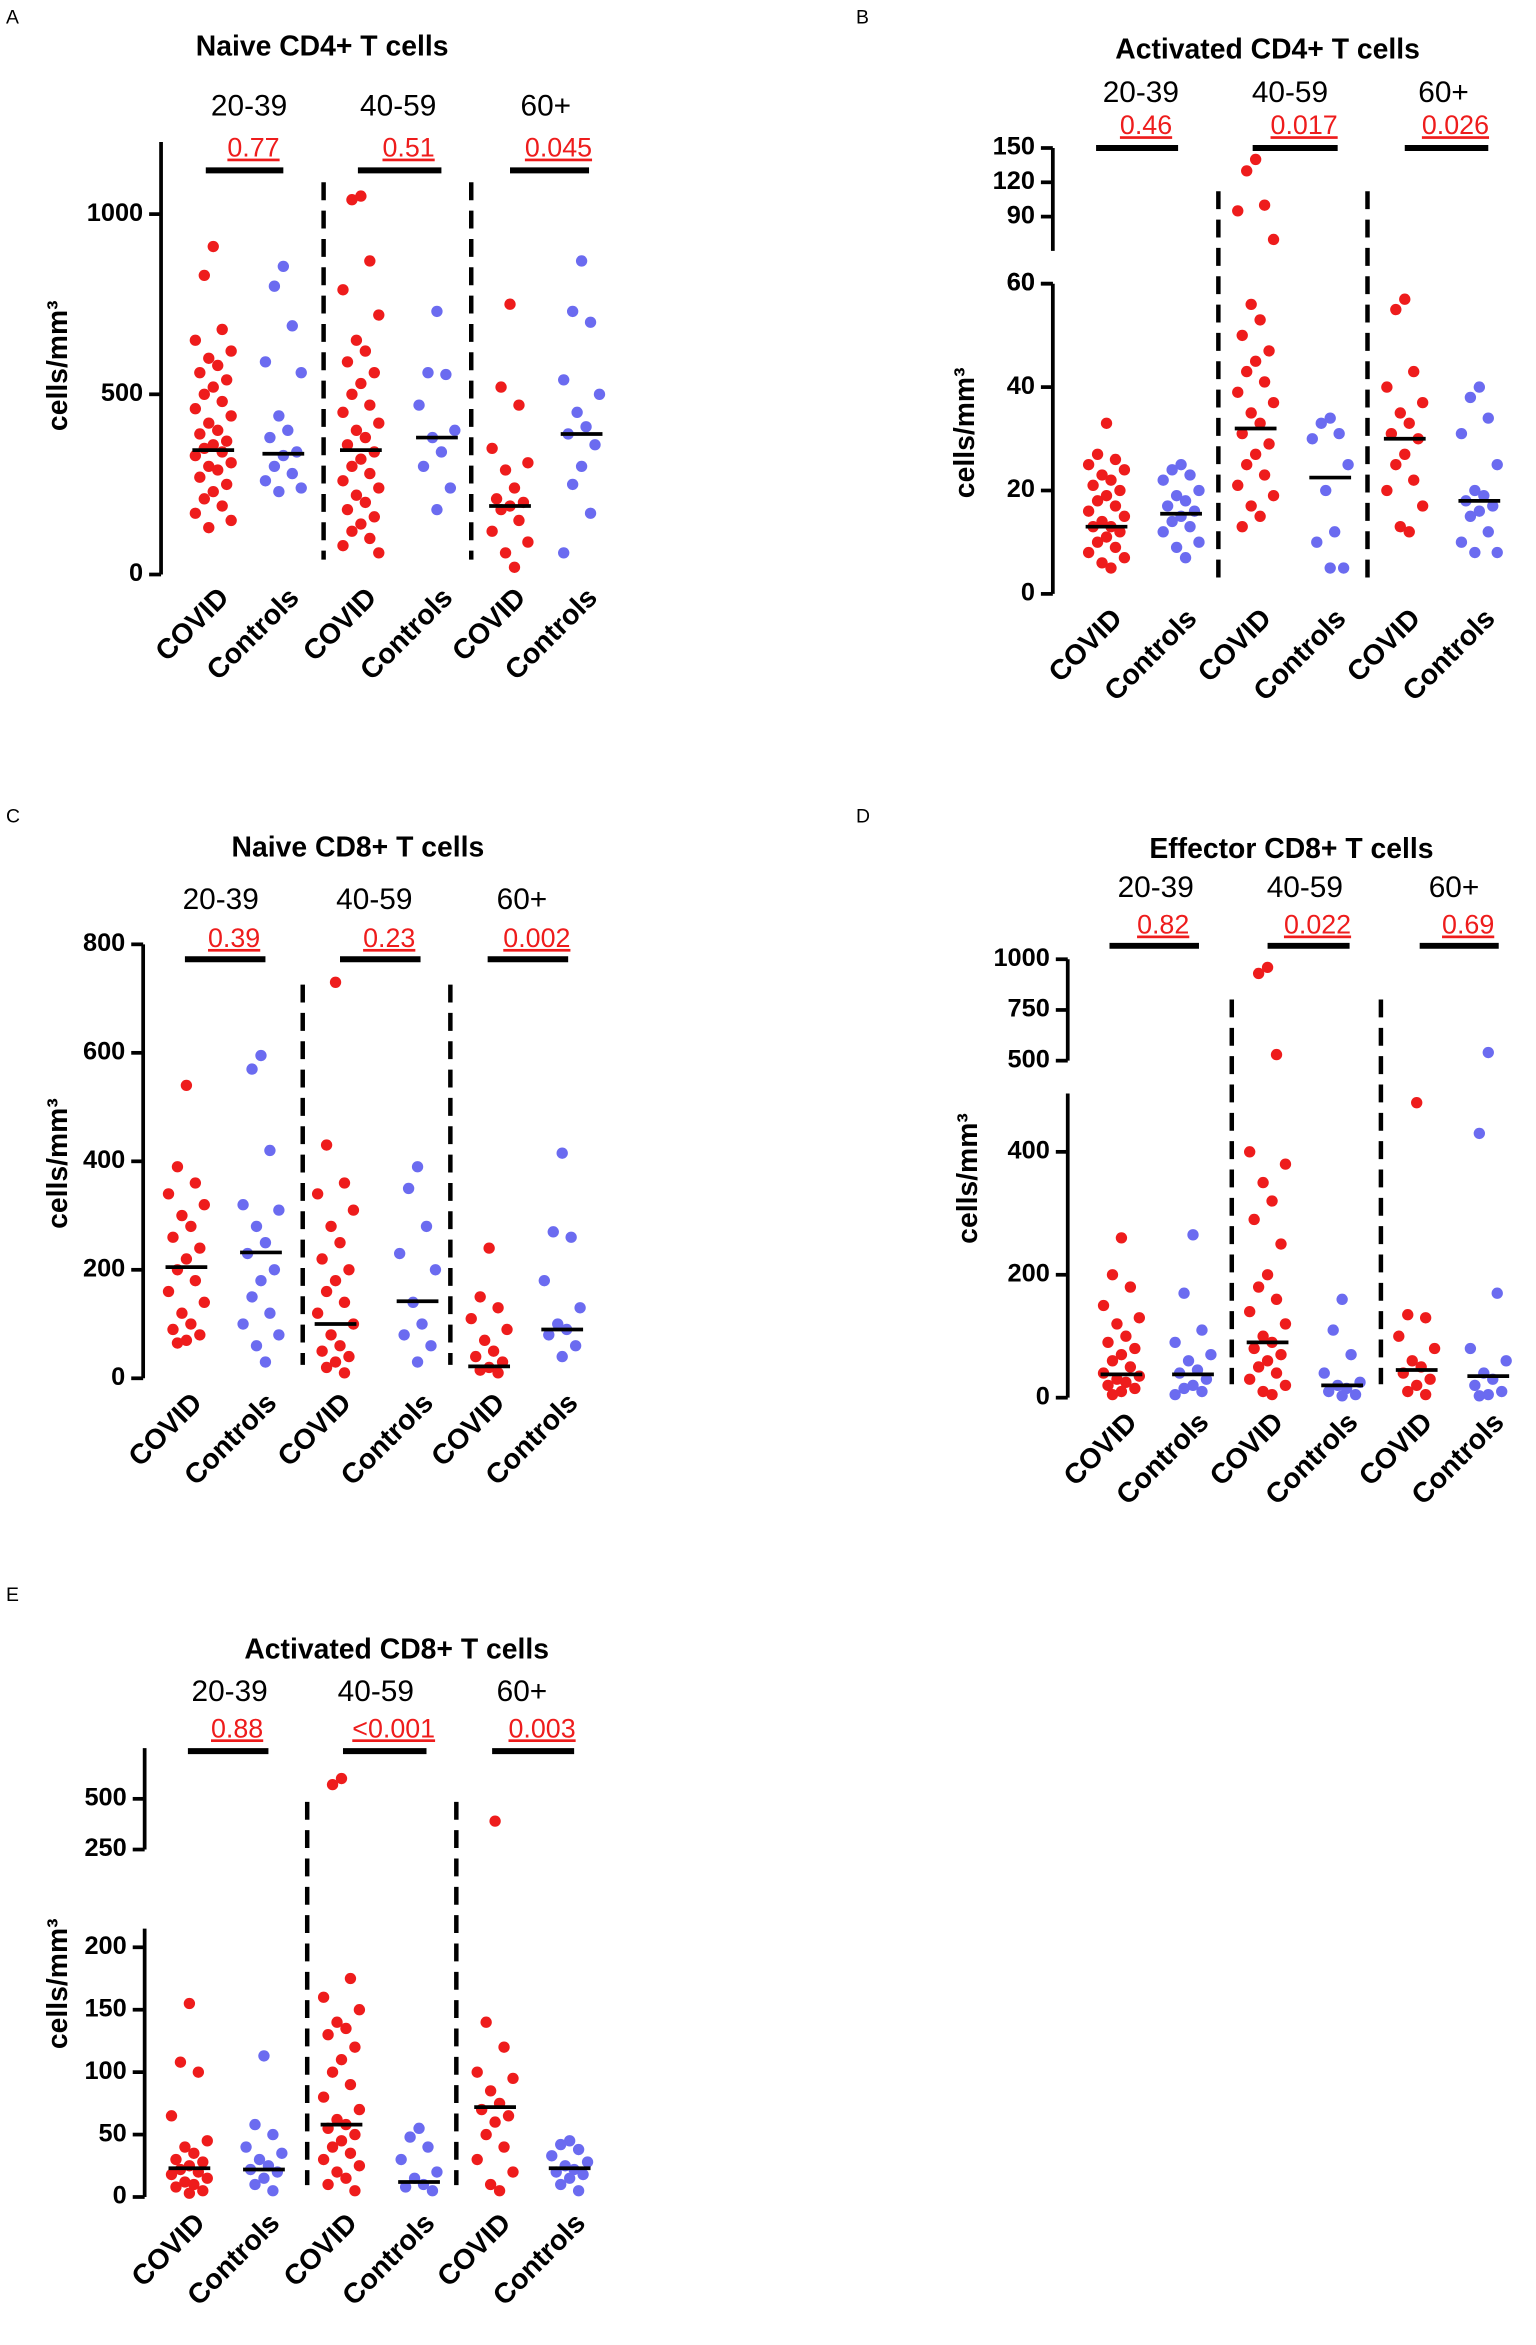 The image size is (1536, 2345). What do you see at coordinates (408, 148) in the screenshot?
I see `p-value: 0.51` at bounding box center [408, 148].